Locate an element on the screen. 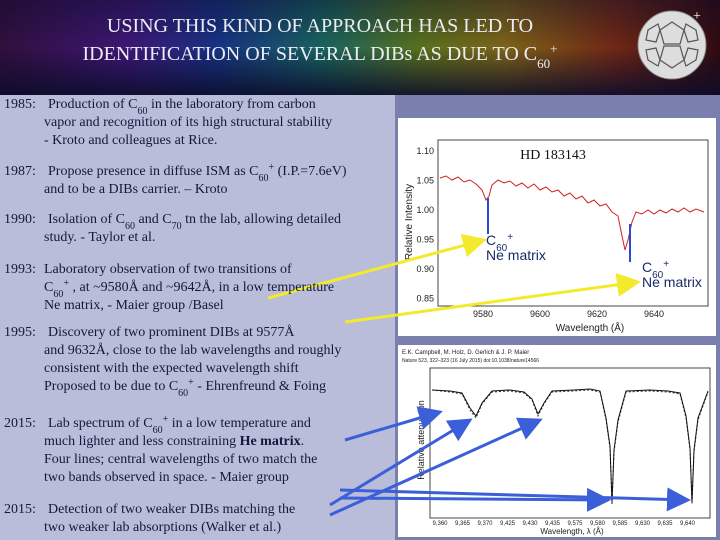 The height and width of the screenshot is (540, 720). marker-line: Ne matrix is located at coordinates (516, 255).